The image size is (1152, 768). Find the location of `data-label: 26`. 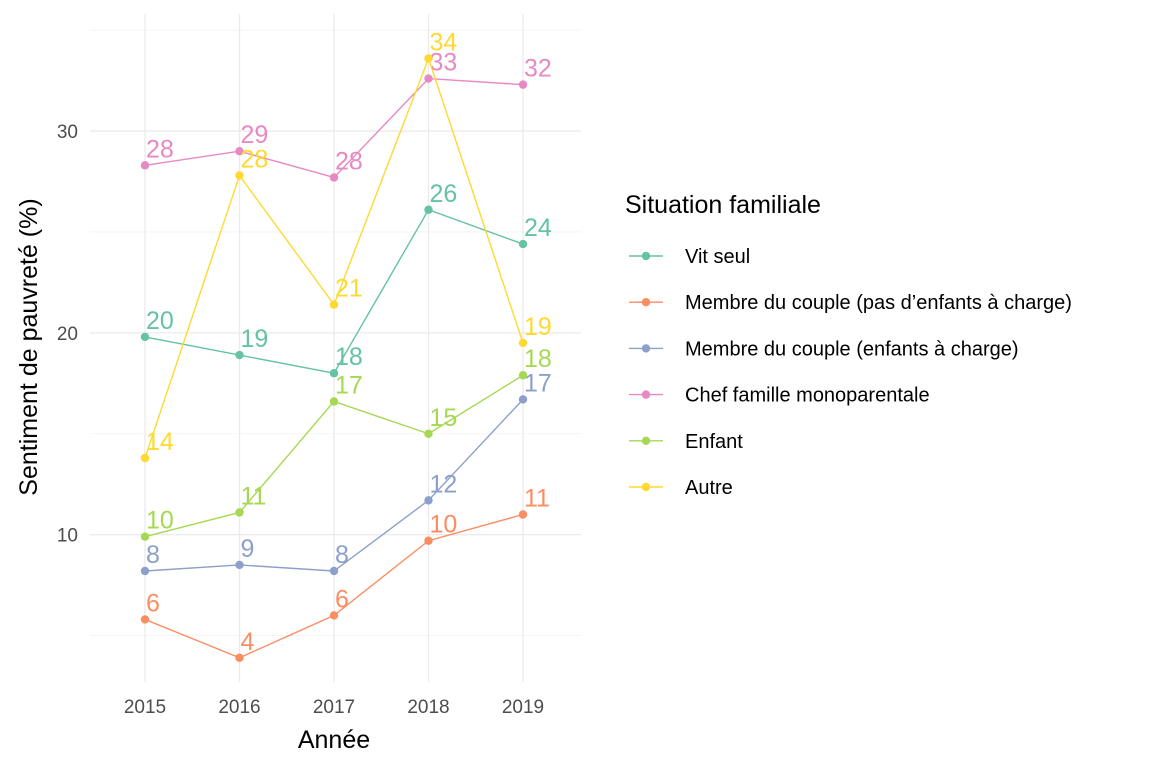

data-label: 26 is located at coordinates (444, 194).